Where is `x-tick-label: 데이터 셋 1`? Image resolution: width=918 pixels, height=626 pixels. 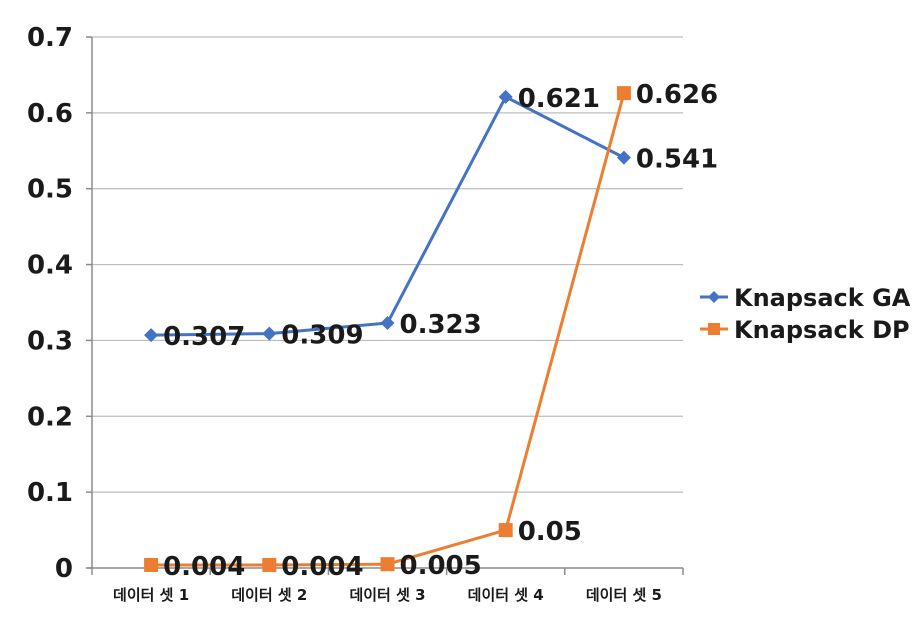
x-tick-label: 데이터 셋 1 is located at coordinates (151, 595).